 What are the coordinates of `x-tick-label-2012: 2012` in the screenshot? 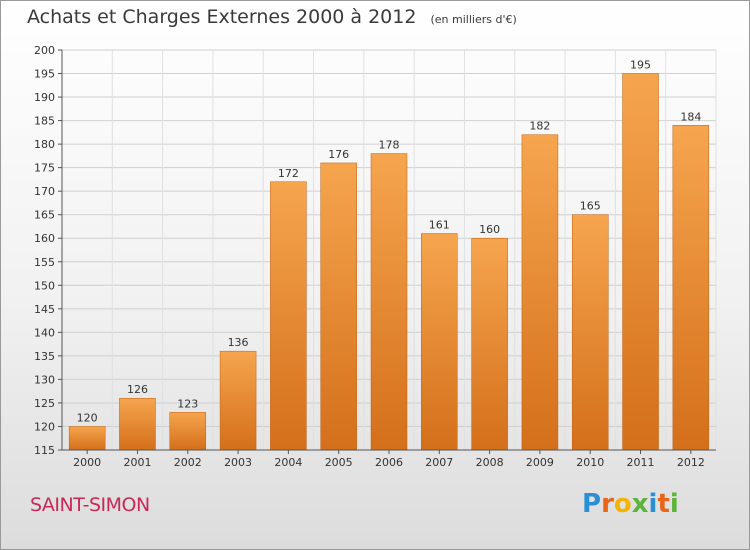 It's located at (691, 462).